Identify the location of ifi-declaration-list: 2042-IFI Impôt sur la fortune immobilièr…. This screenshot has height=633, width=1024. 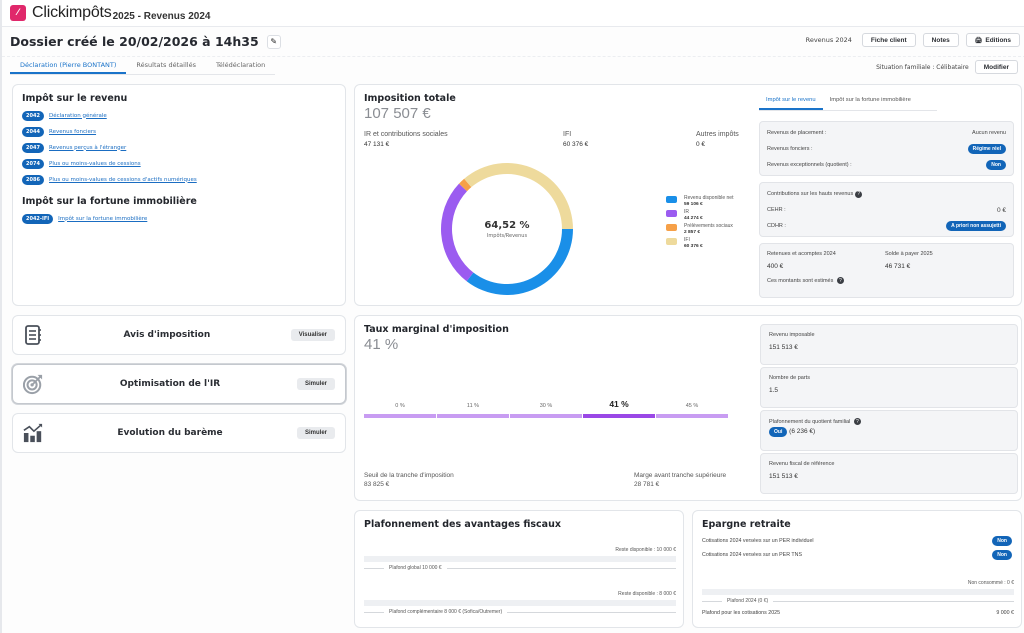
(179, 218).